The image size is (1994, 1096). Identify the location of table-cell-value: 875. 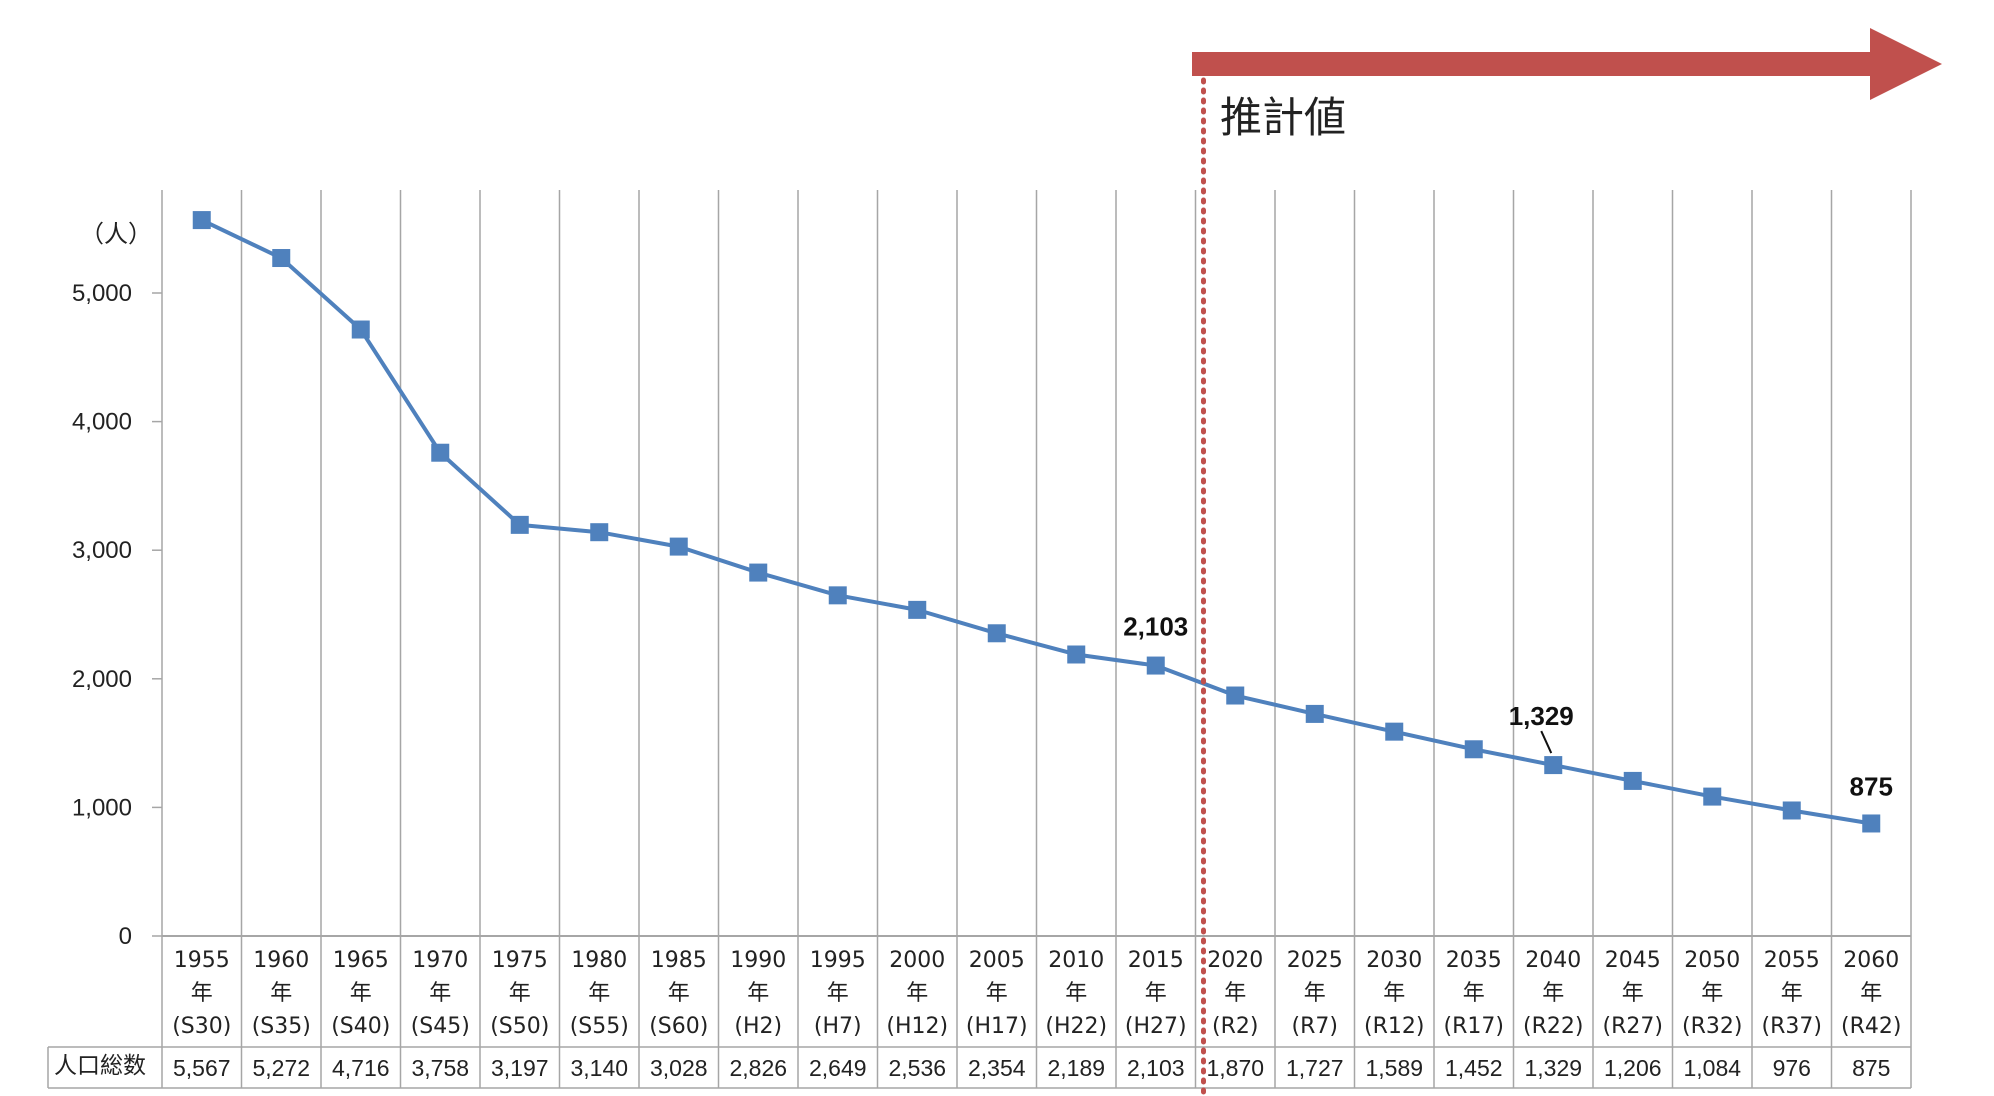
(1871, 1068).